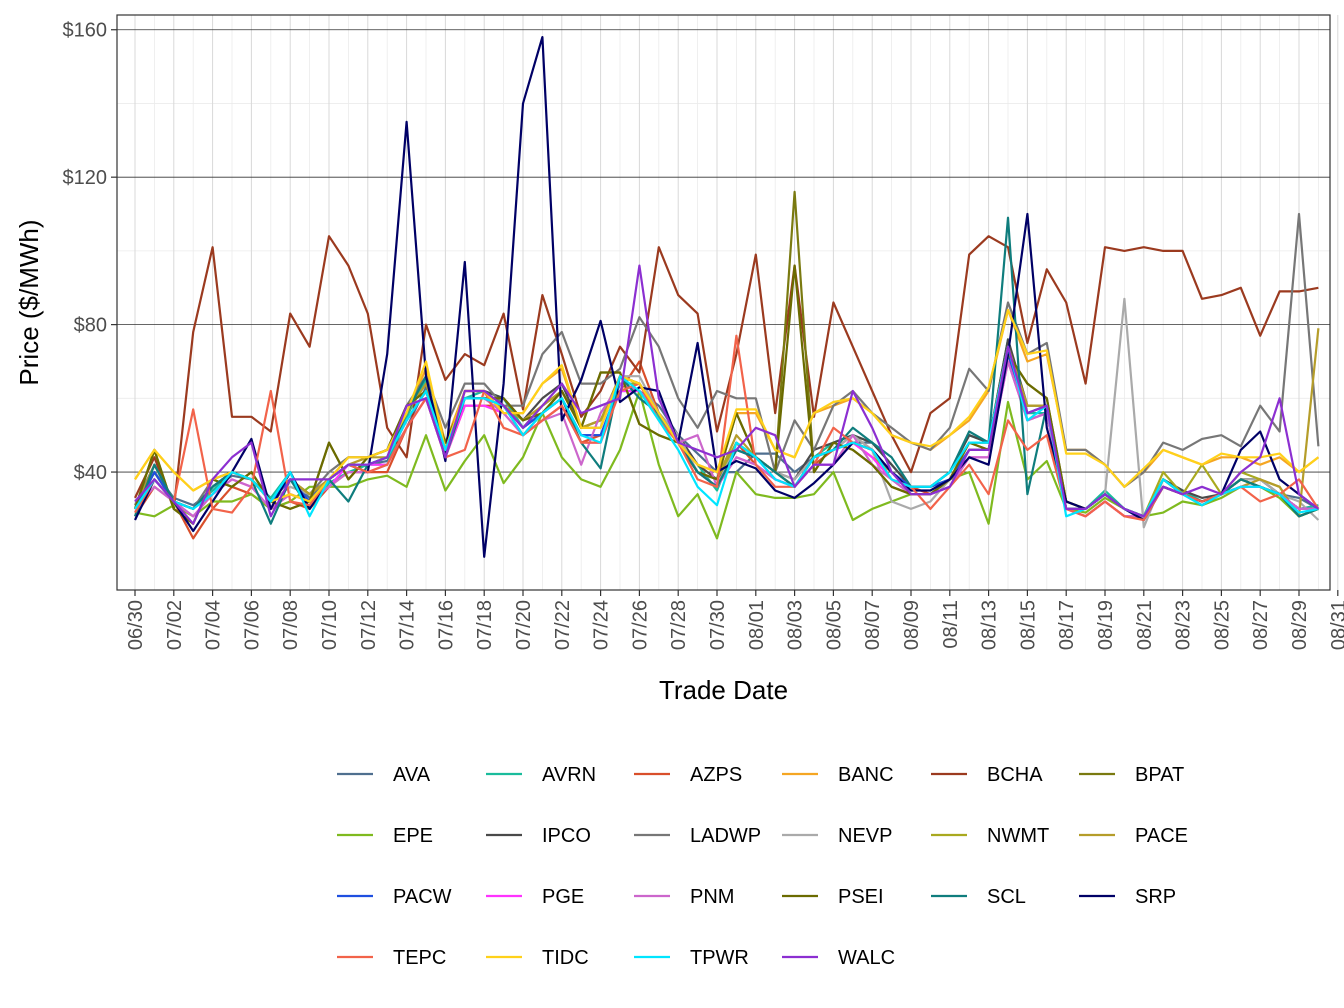 This screenshot has height=1008, width=1344. What do you see at coordinates (214, 625) in the screenshot?
I see `x-tick-label: 07/04` at bounding box center [214, 625].